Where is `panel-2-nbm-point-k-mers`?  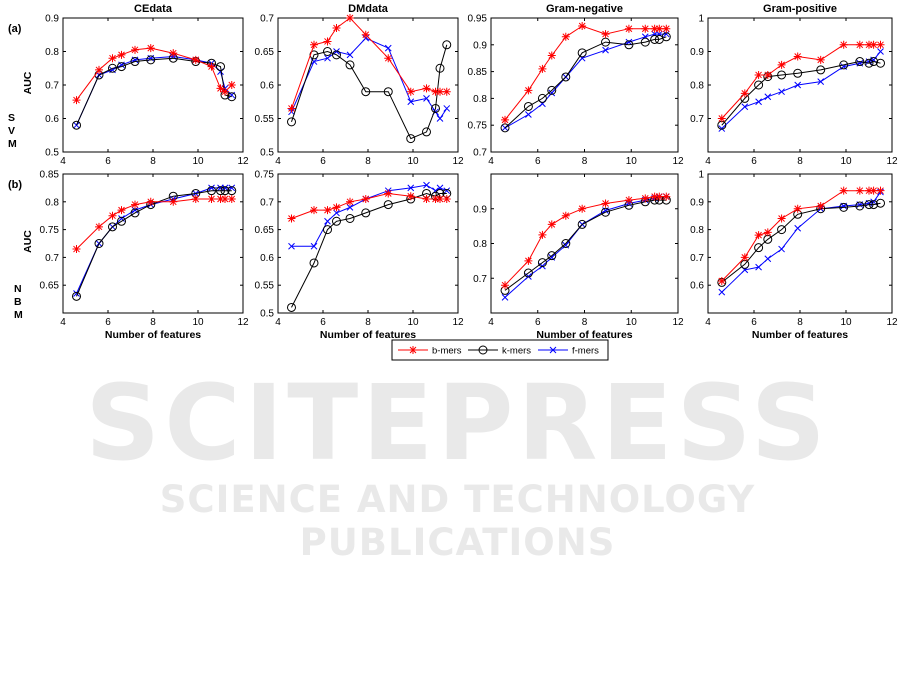 panel-2-nbm-point-k-mers is located at coordinates (366, 213).